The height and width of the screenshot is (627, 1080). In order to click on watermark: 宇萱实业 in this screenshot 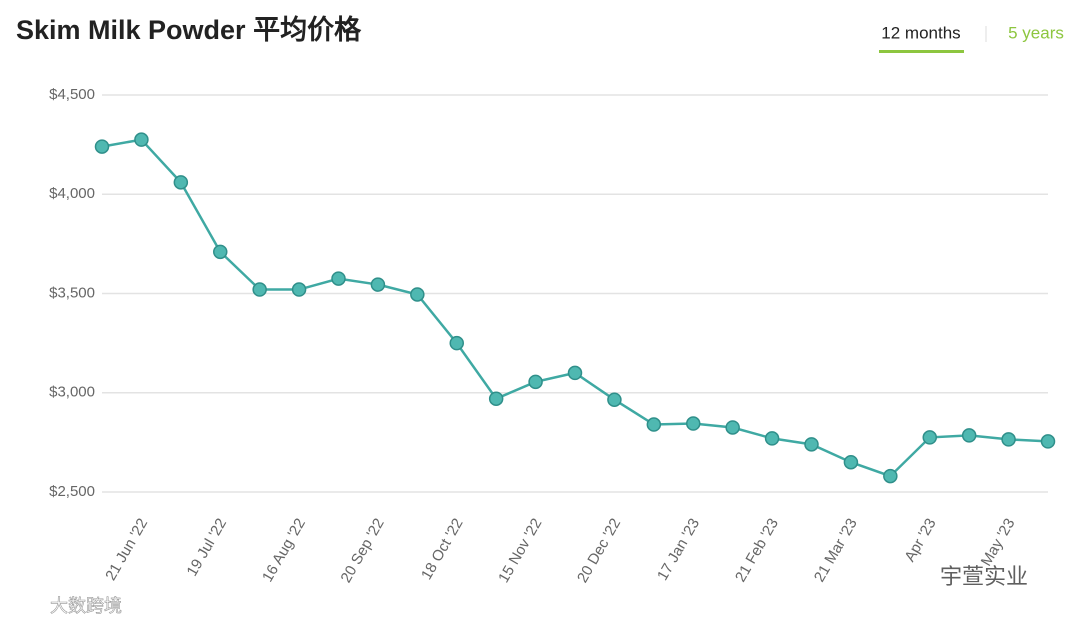, I will do `click(984, 576)`.